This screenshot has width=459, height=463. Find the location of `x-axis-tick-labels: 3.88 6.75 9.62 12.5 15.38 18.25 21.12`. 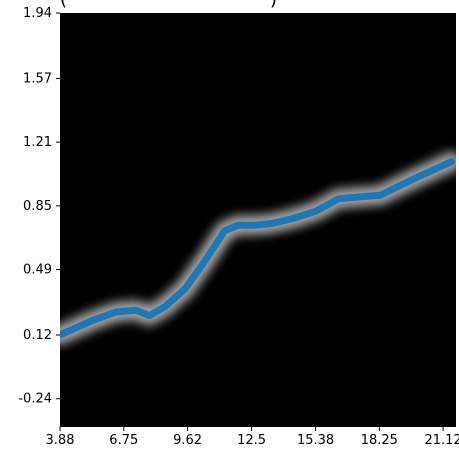

x-axis-tick-labels: 3.88 6.75 9.62 12.5 15.38 18.25 21.12 is located at coordinates (252, 440).